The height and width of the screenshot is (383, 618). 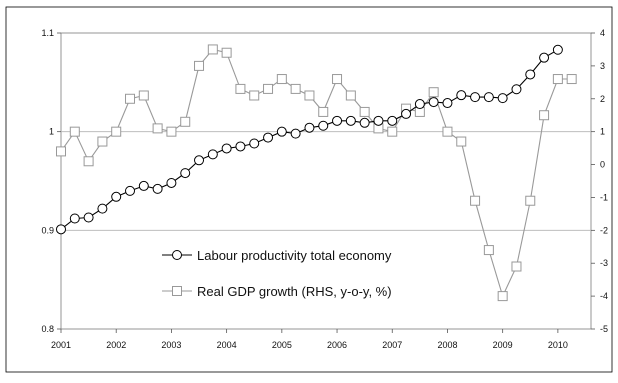 What do you see at coordinates (558, 345) in the screenshot?
I see `x-tick-label: 2010` at bounding box center [558, 345].